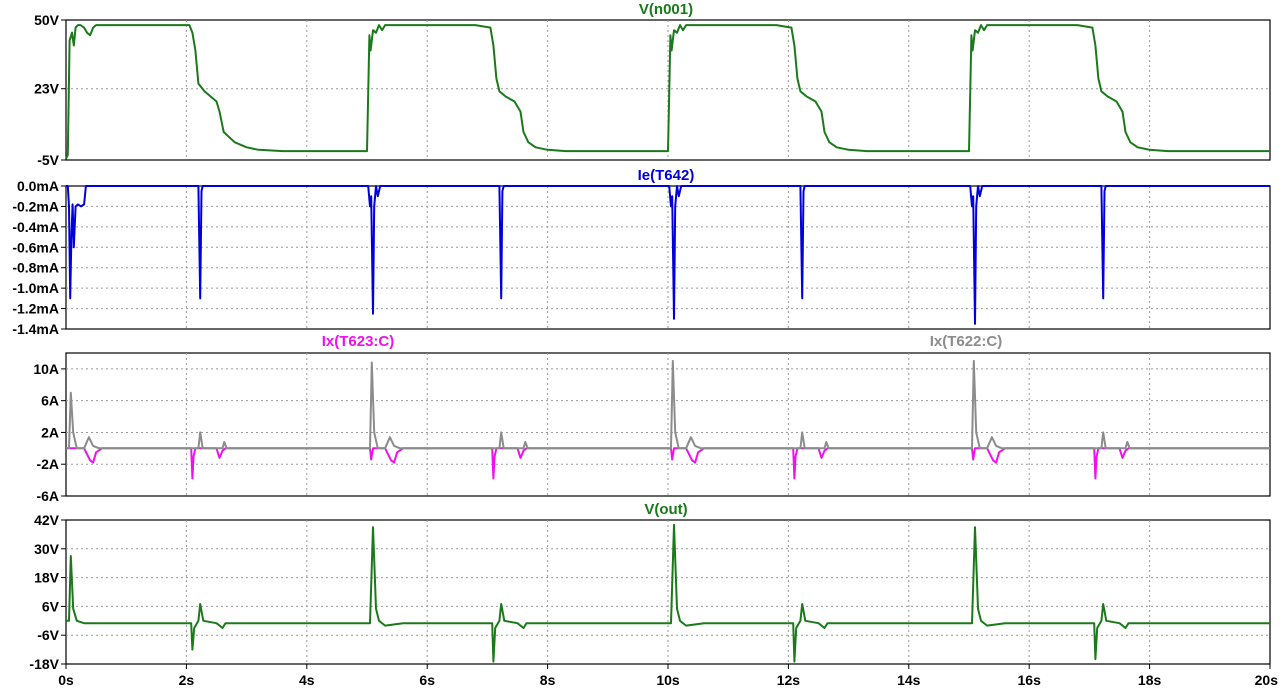 The image size is (1280, 696). Describe the element at coordinates (35, 227) in the screenshot. I see `y-tick-label: -0.4mA` at that location.